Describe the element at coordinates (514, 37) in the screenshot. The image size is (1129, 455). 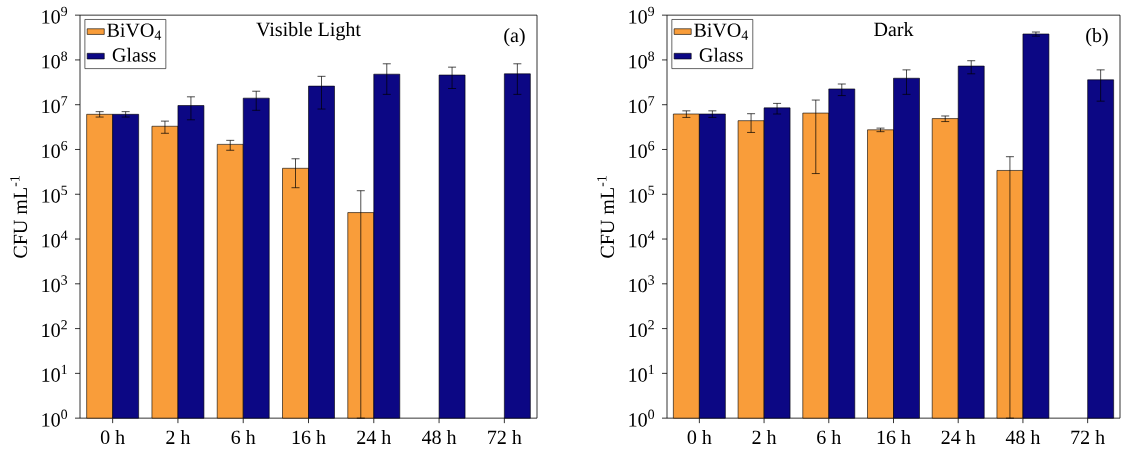
I see `annotation: (a)` at that location.